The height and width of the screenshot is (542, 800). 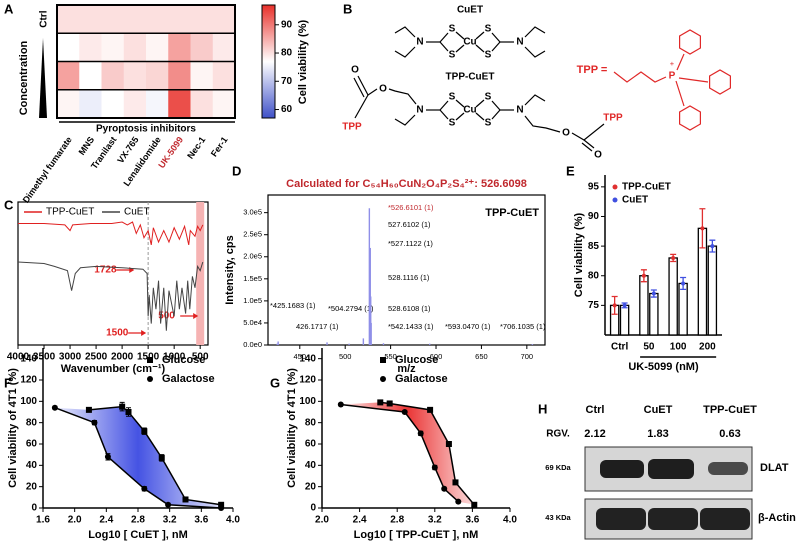 I want to click on rgv-value: 2.12, so click(x=594, y=434).